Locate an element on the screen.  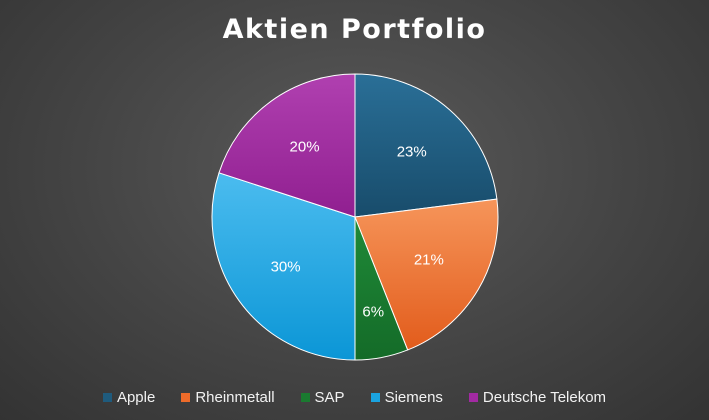
pie-label-siemens: 30% is located at coordinates (286, 266).